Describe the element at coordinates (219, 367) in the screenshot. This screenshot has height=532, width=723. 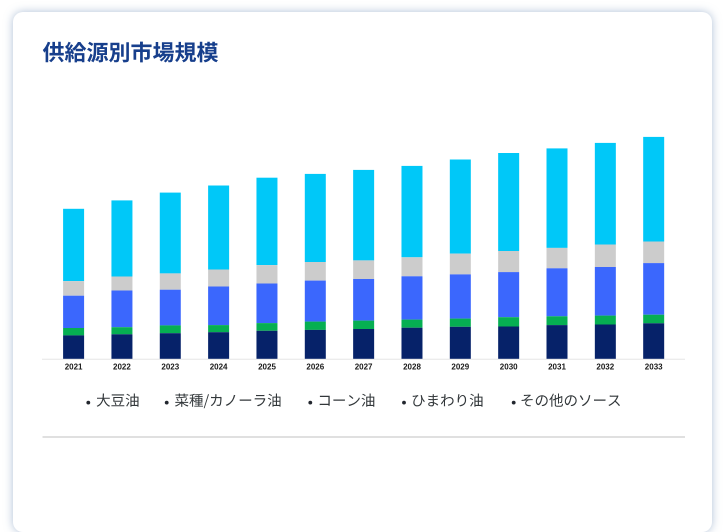
I see `svg-text: 2024` at that location.